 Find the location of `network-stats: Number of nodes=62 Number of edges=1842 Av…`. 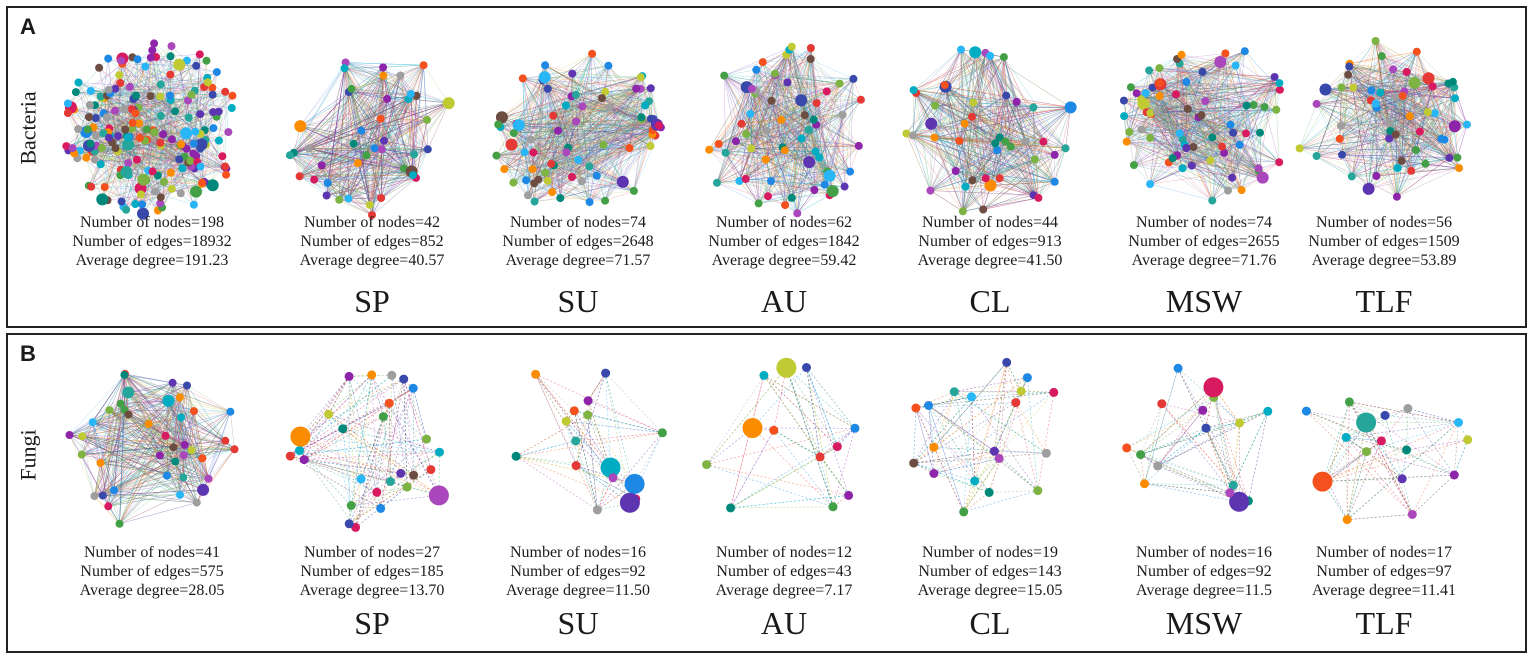

network-stats: Number of nodes=62 Number of edges=1842 Av… is located at coordinates (784, 241).